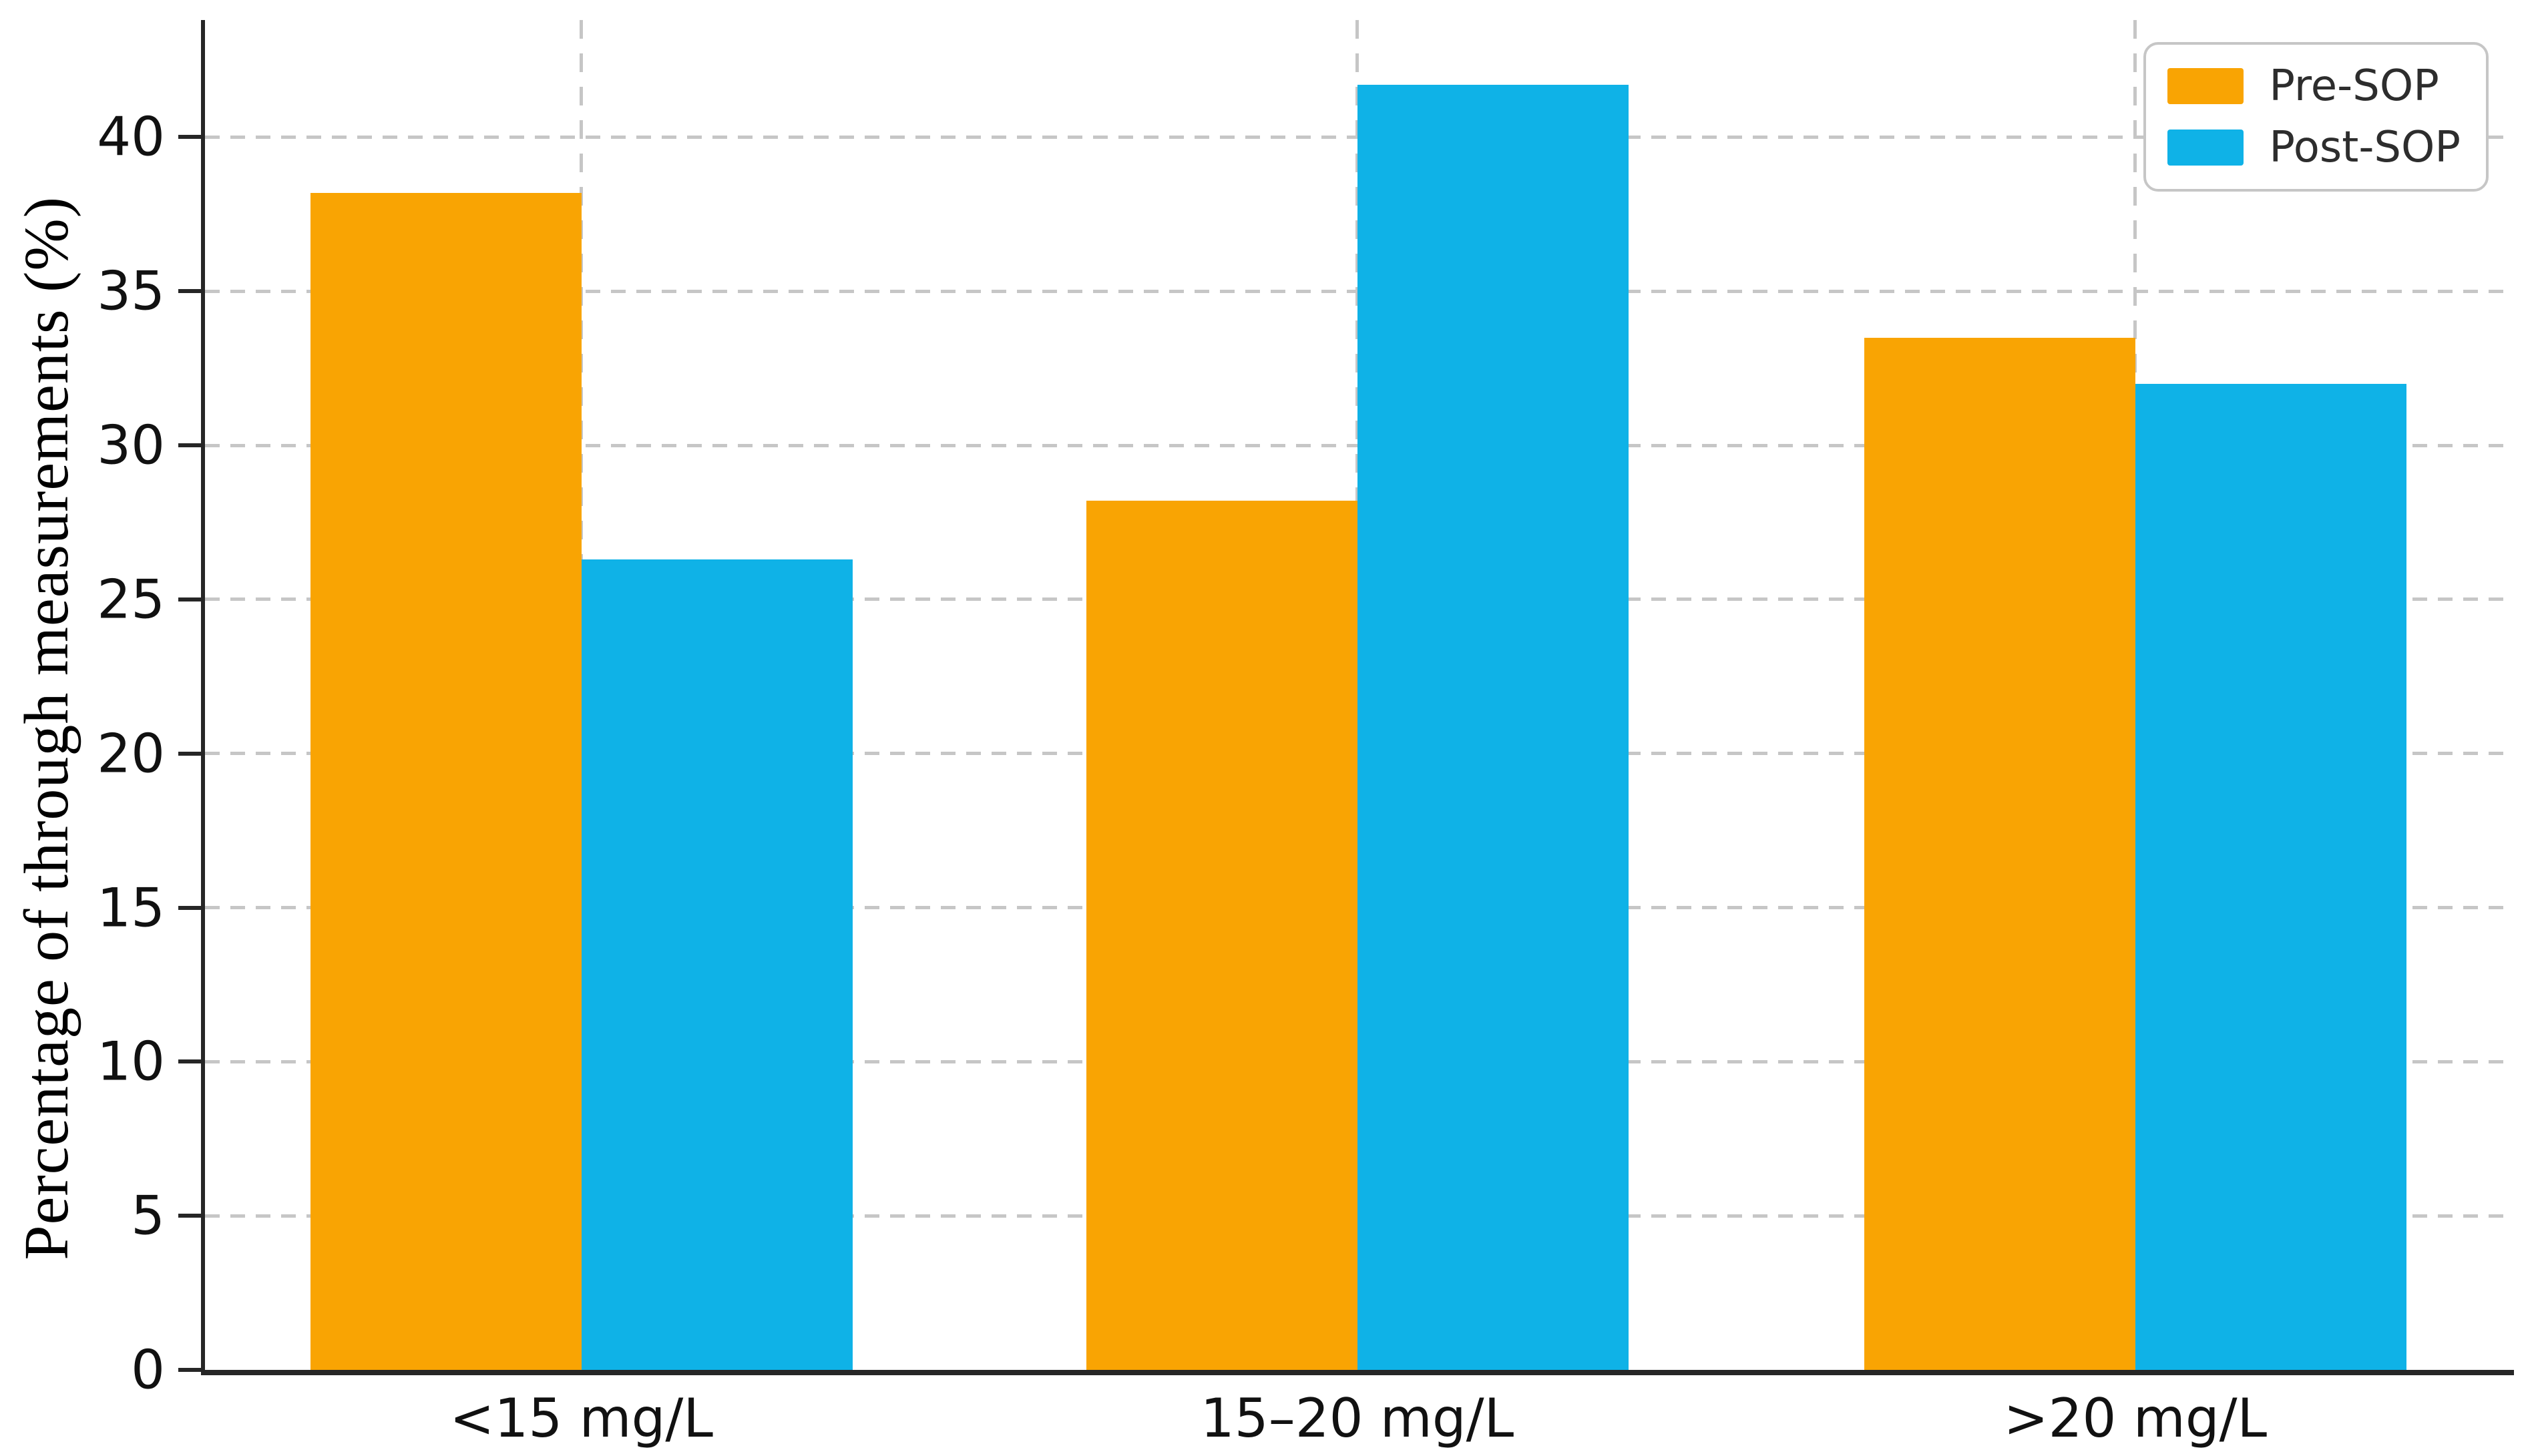 The height and width of the screenshot is (1456, 2534). Describe the element at coordinates (131, 446) in the screenshot. I see `y-tick-label-30: 30` at that location.